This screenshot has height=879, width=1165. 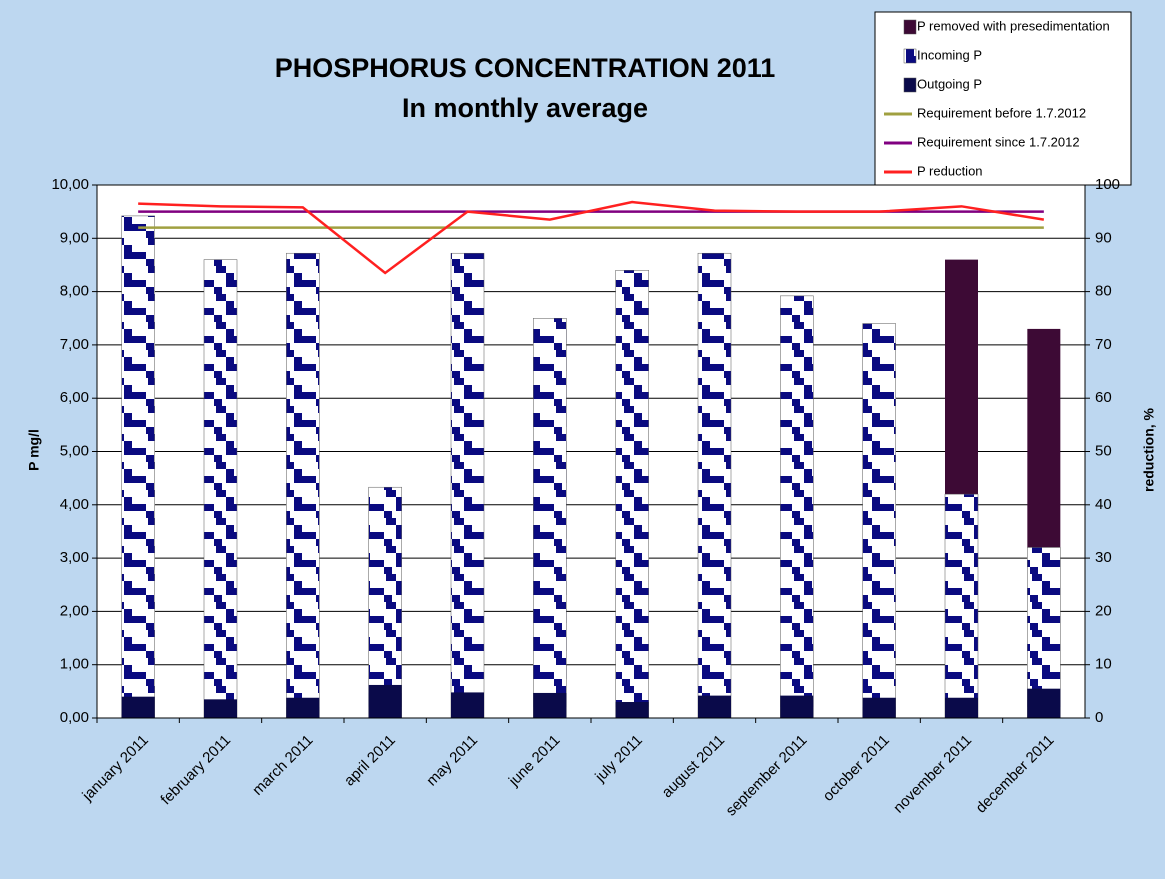 What do you see at coordinates (618, 759) in the screenshot?
I see `x-tick-label: july 2011` at bounding box center [618, 759].